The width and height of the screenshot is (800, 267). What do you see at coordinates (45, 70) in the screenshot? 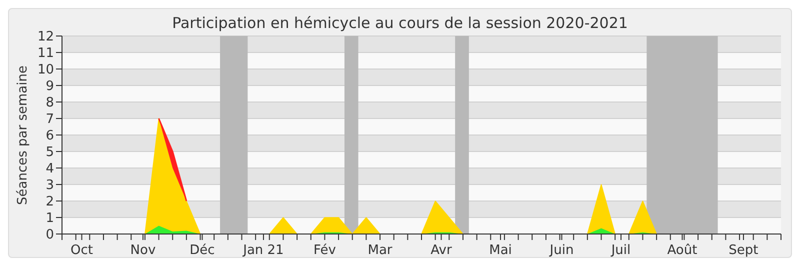
I see `y-tick-label: 10` at bounding box center [45, 70].